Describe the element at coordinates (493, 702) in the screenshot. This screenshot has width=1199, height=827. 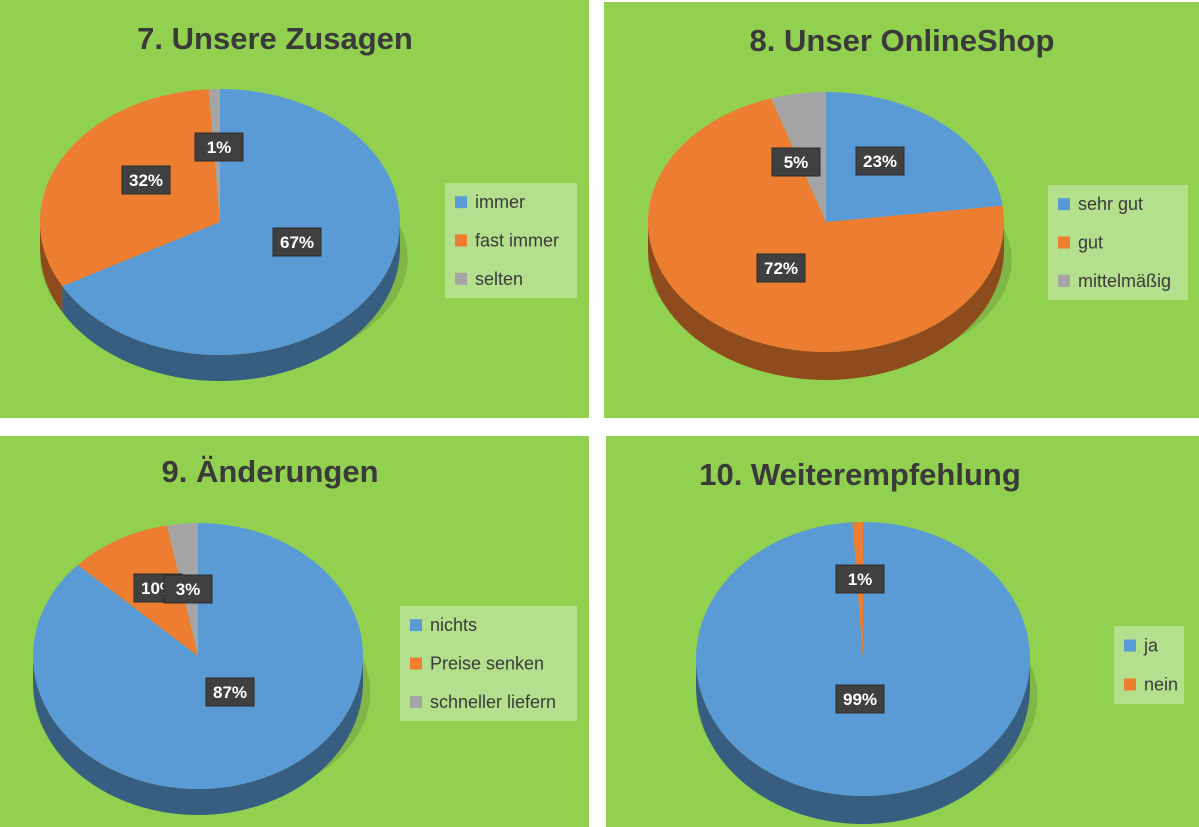
I see `legend-item-schneller-liefern: schneller liefern` at that location.